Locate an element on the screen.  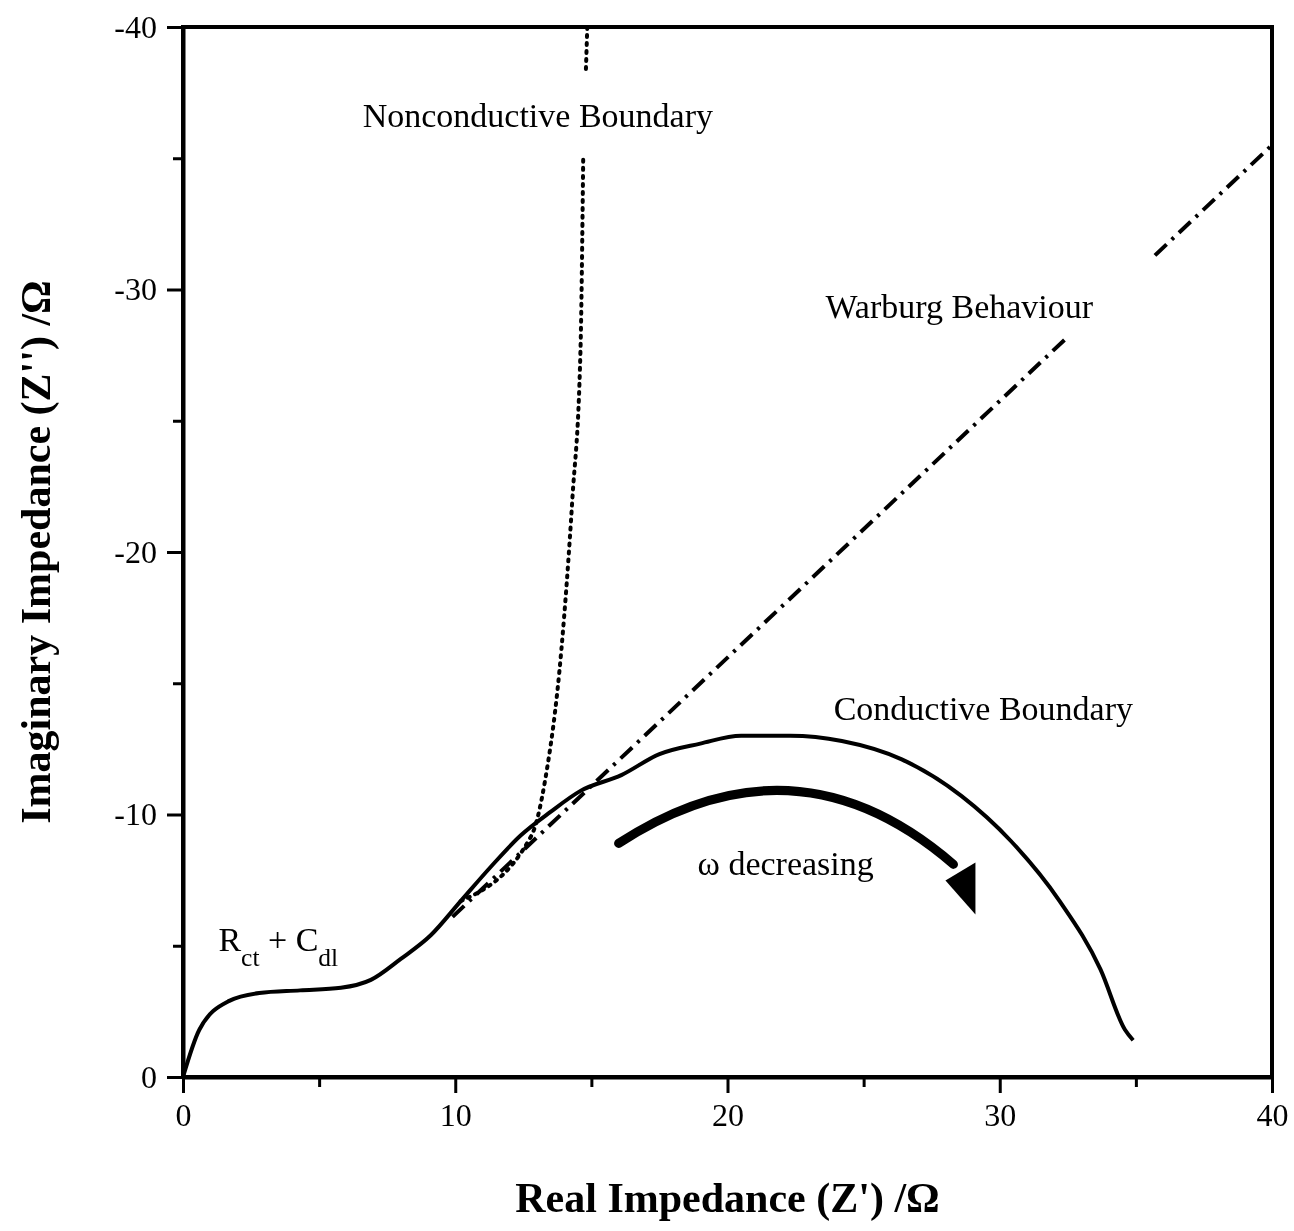
x-tick-label: 30 is located at coordinates (1000, 1114).